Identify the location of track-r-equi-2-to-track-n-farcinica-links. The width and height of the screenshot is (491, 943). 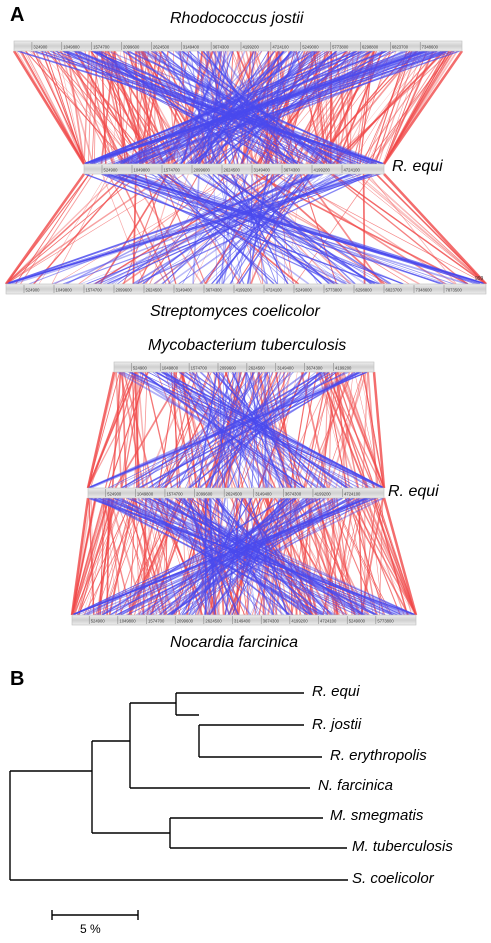
(244, 556).